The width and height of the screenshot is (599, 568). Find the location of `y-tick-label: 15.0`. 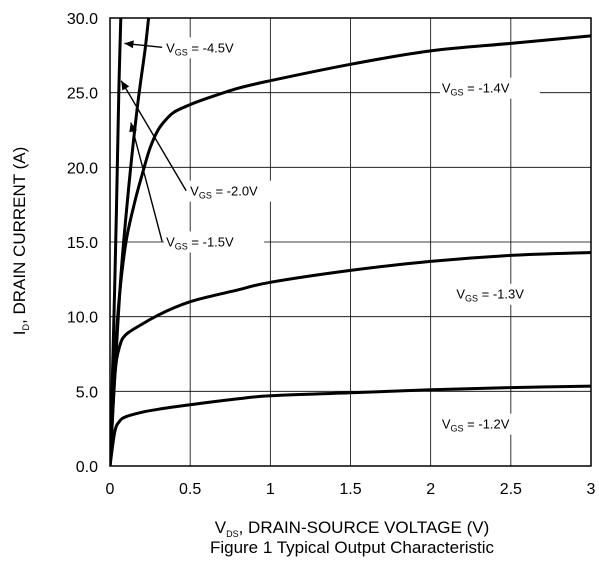

y-tick-label: 15.0 is located at coordinates (82, 243).